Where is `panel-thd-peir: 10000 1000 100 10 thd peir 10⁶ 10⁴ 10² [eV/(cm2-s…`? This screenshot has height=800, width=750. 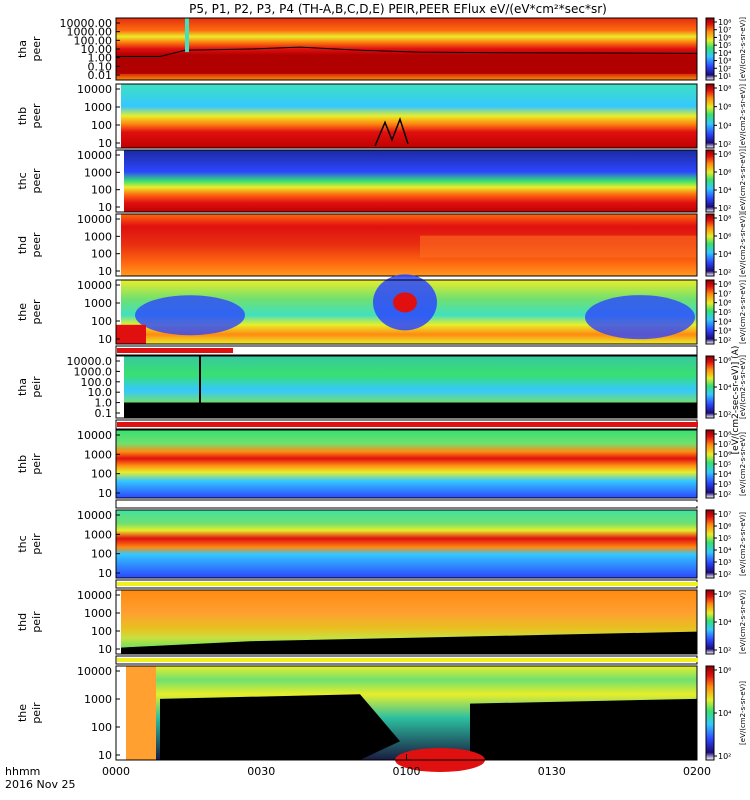 panel-thd-peir: 10000 1000 100 10 thd peir 10⁶ 10⁴ 10² [eV/(cm2-s… is located at coordinates (381, 622).